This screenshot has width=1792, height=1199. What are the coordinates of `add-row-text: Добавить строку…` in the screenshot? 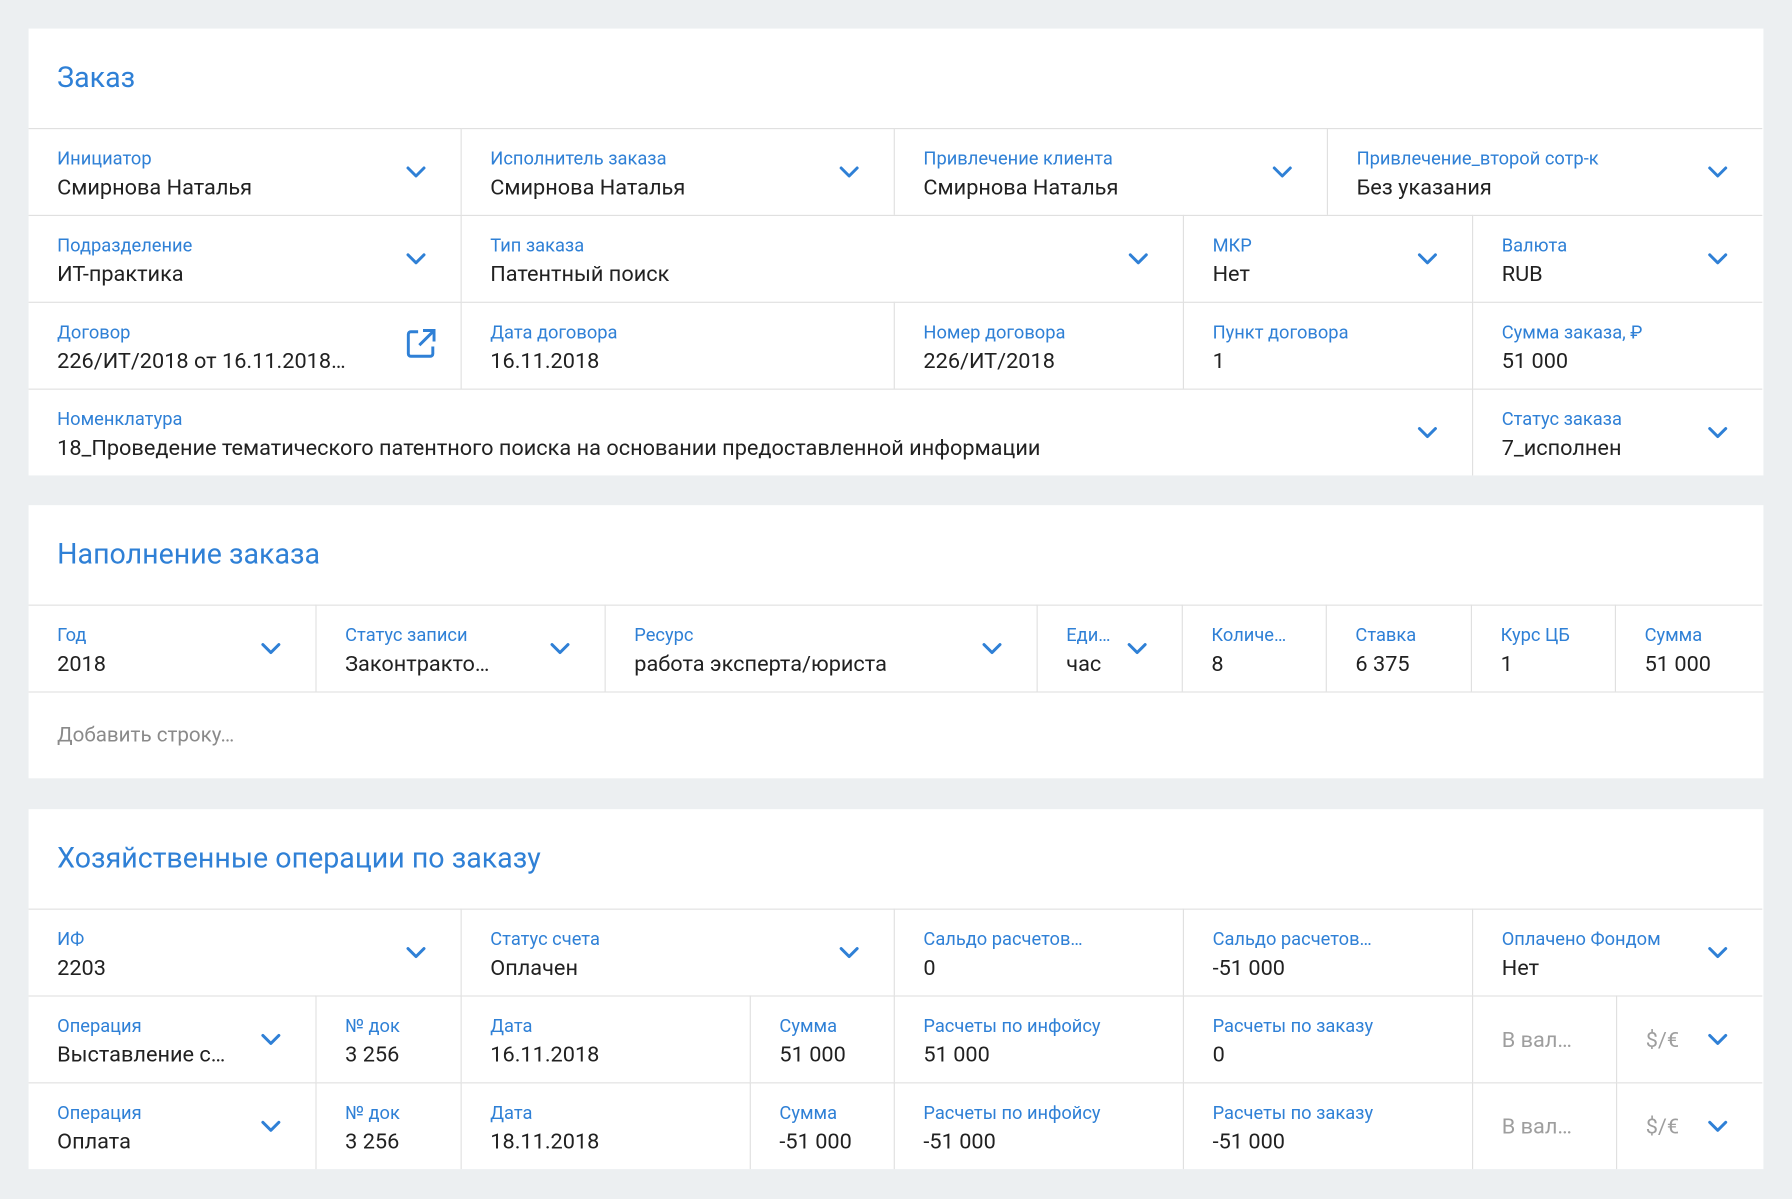 It's located at (146, 735).